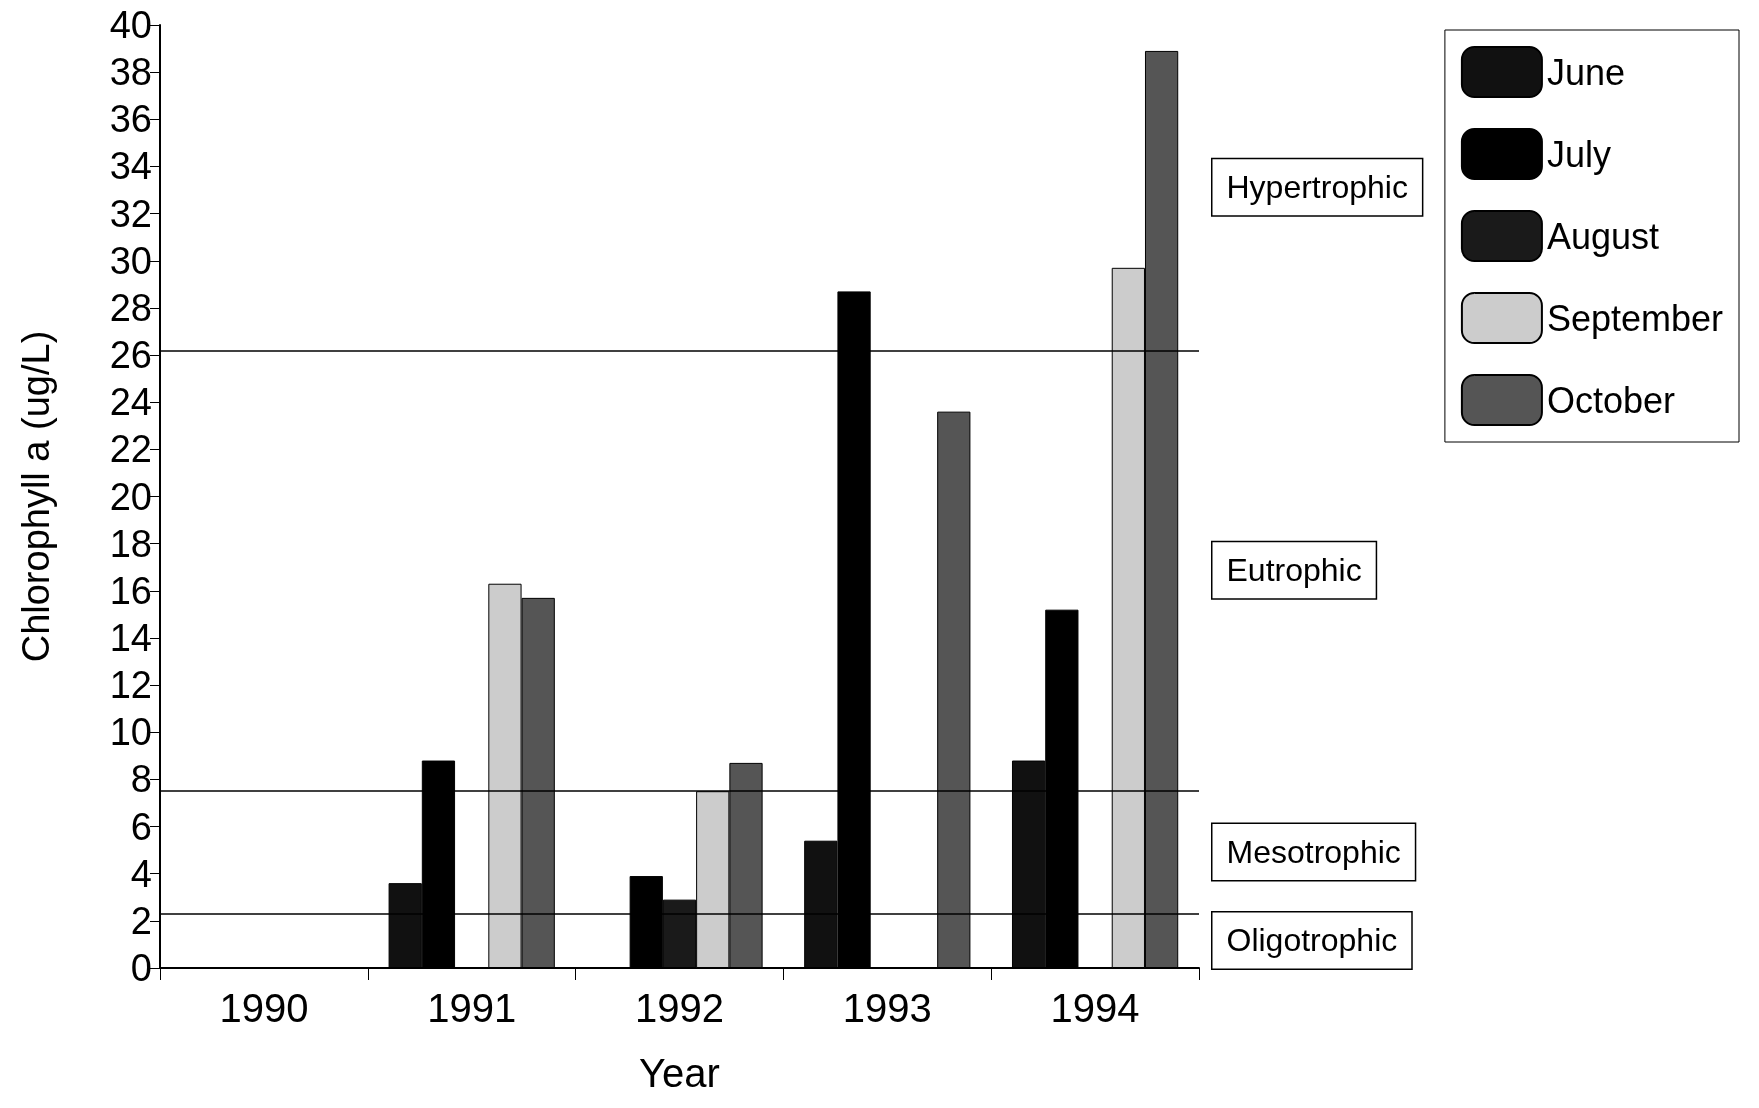  Describe the element at coordinates (1313, 851) in the screenshot. I see `text: Mesotrophic` at that location.